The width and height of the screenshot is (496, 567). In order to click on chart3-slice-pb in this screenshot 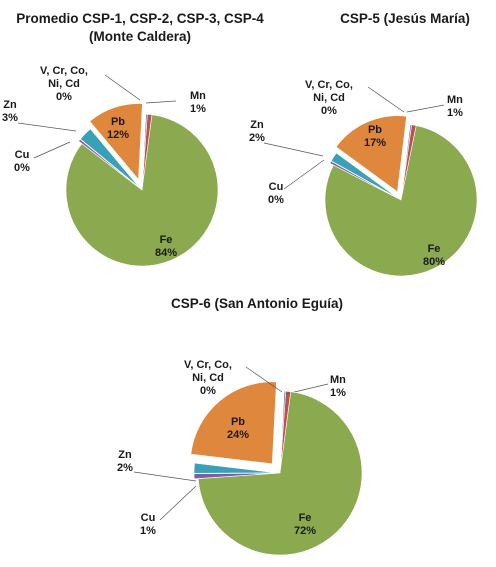, I will do `click(233, 423)`.